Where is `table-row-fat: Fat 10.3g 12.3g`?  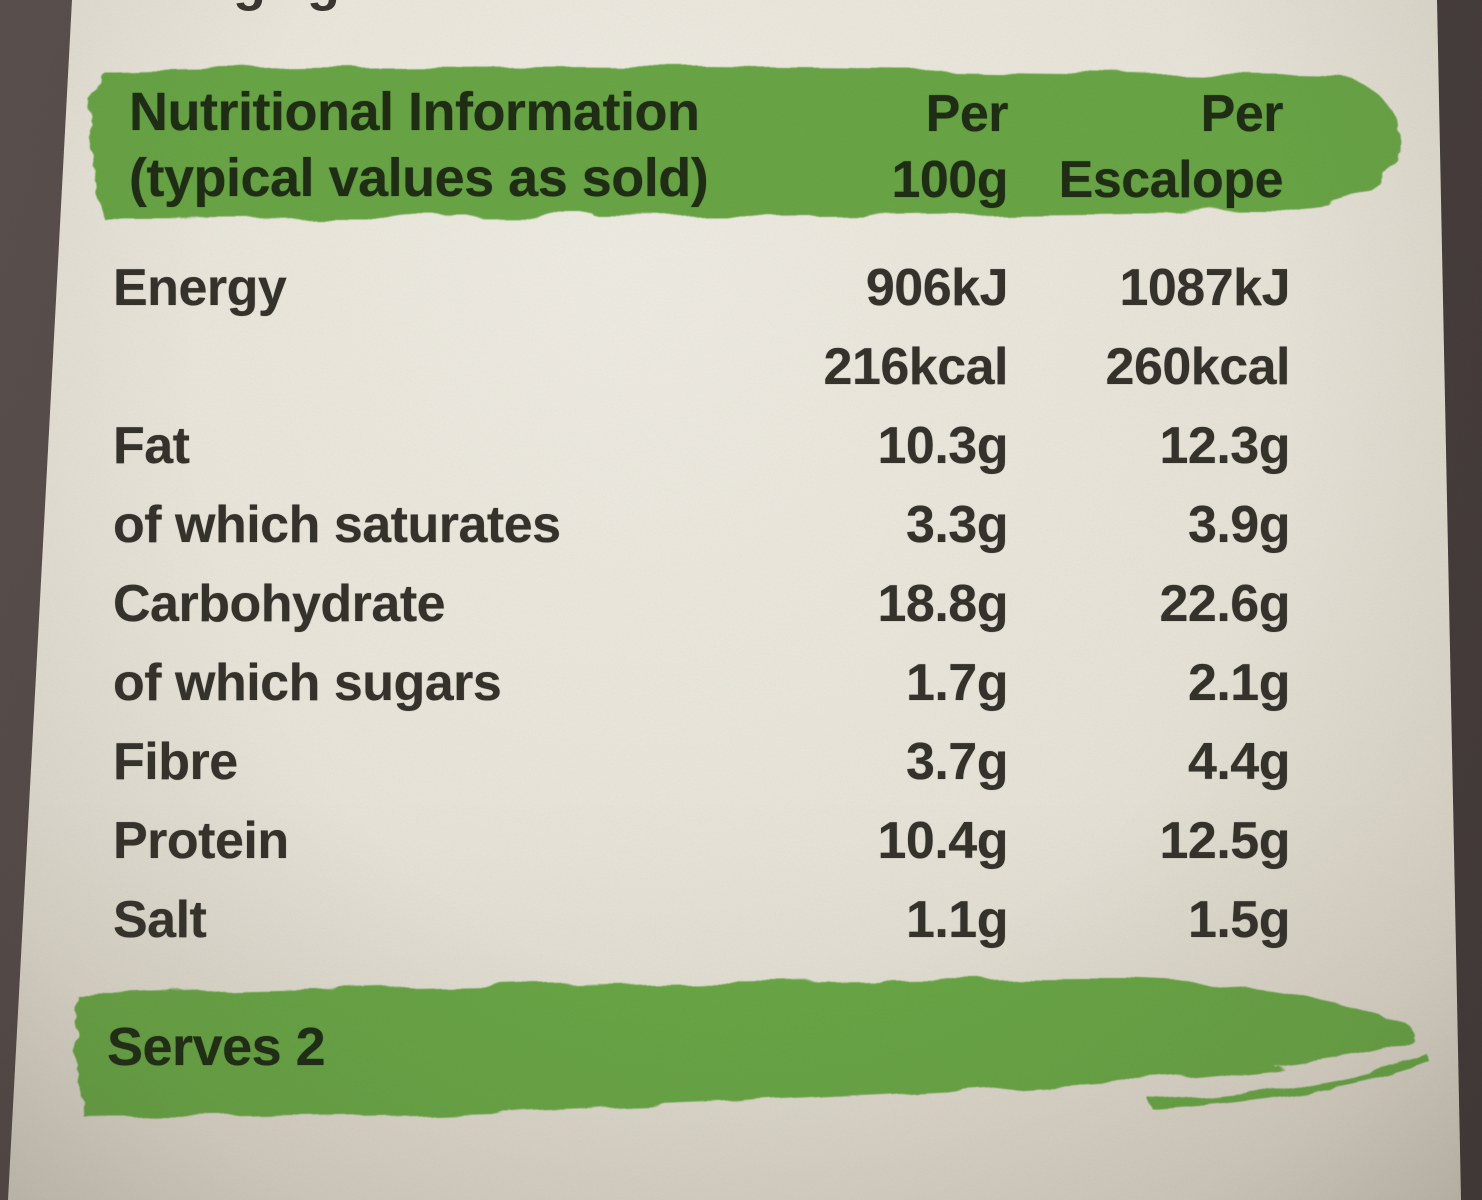 table-row-fat: Fat 10.3g 12.3g is located at coordinates (702, 445).